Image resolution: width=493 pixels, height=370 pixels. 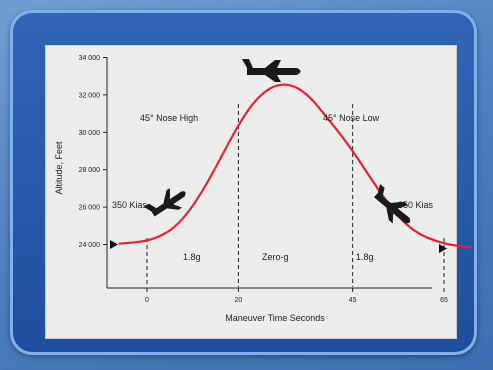 What do you see at coordinates (130, 205) in the screenshot?
I see `kias-left-label: 350 Kias` at bounding box center [130, 205].